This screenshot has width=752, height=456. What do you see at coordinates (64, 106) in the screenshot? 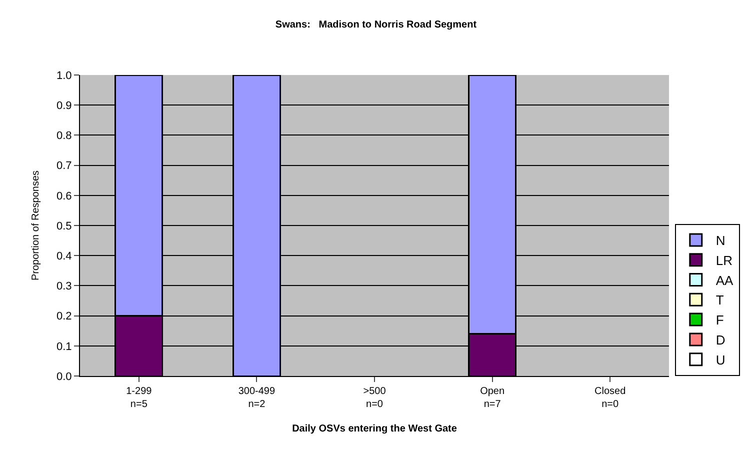
I see `y-tick-label: 0.9` at bounding box center [64, 106].